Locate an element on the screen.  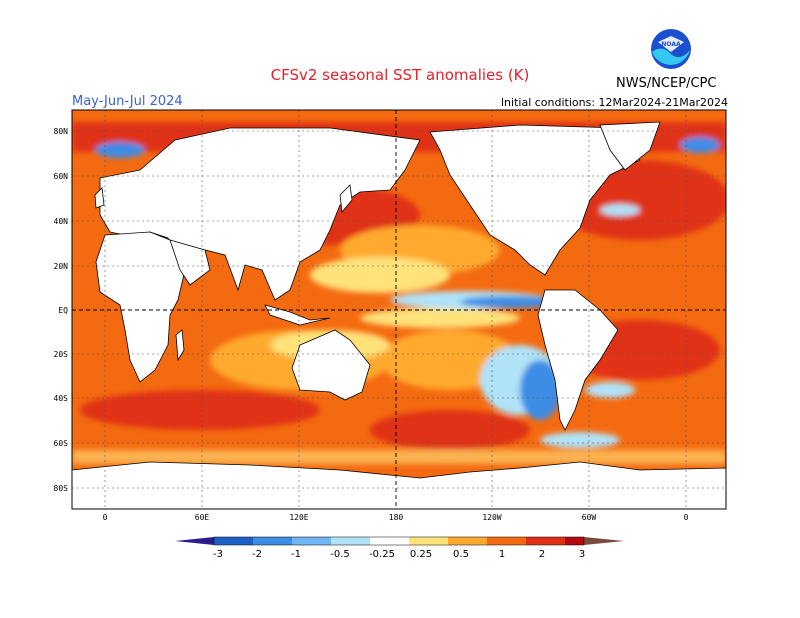
colorbar-label: -1 is located at coordinates (296, 554).